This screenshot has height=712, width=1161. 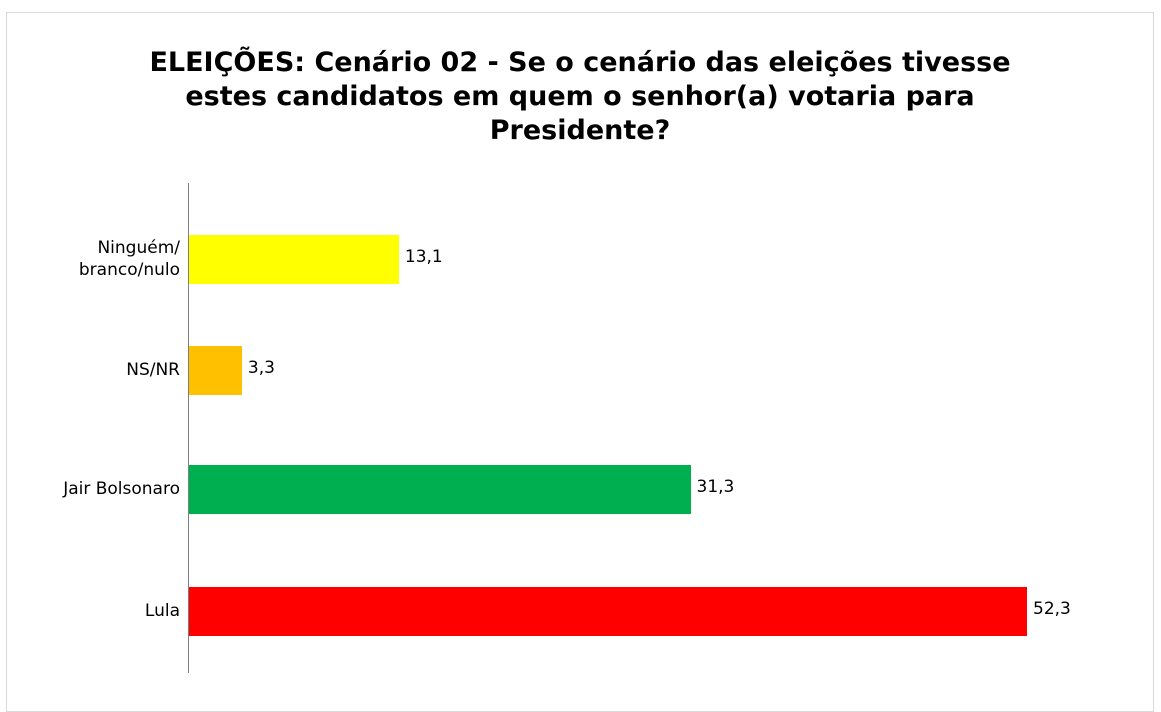 What do you see at coordinates (1052, 609) in the screenshot?
I see `value-label: 52,3` at bounding box center [1052, 609].